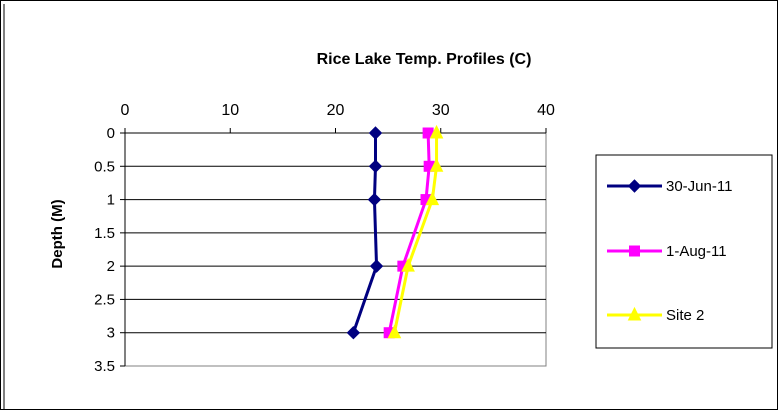  I want to click on series-layer, so click(395, 232).